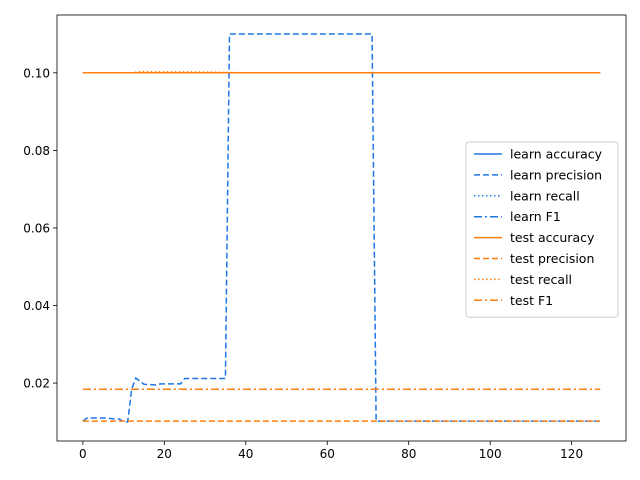 The height and width of the screenshot is (480, 640). I want to click on x-tick-label: 20, so click(164, 454).